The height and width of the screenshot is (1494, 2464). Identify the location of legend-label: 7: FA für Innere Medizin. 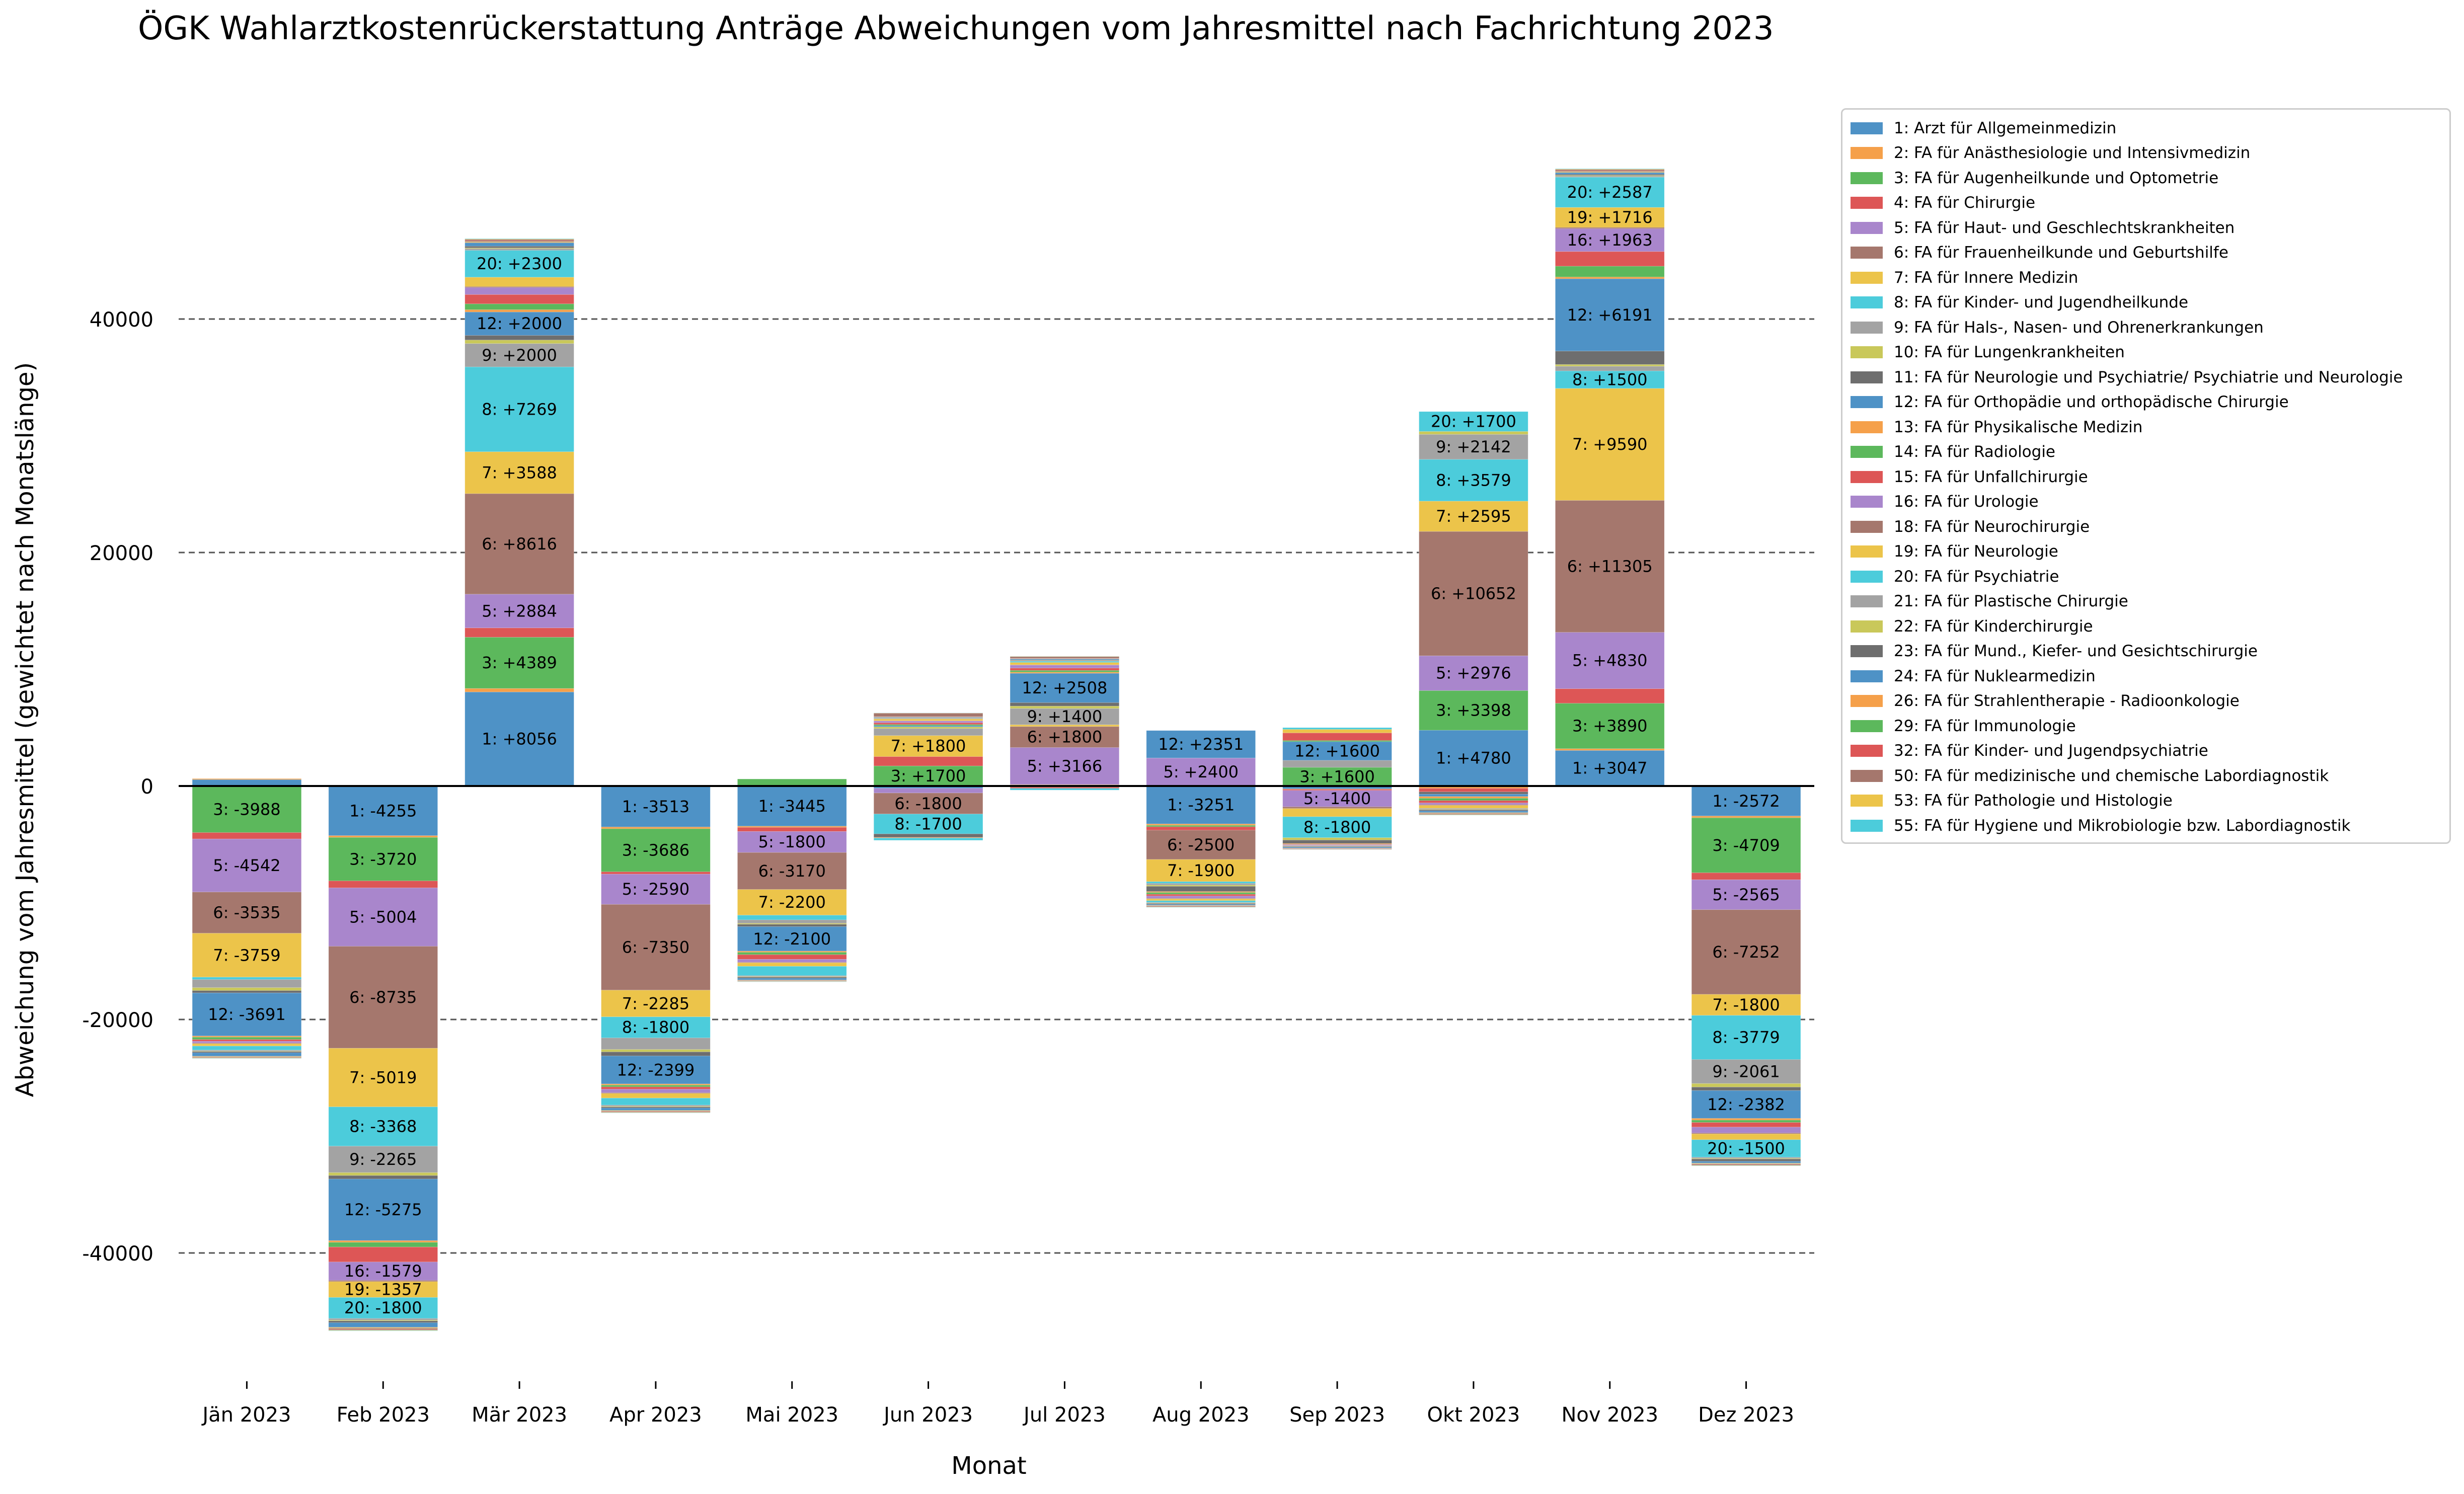
(1986, 277).